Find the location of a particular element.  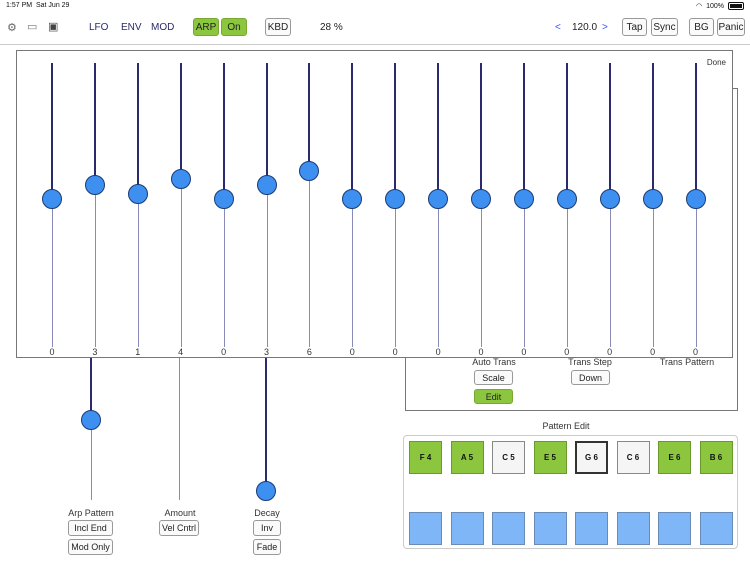

tempo-next-button: > is located at coordinates (605, 27).